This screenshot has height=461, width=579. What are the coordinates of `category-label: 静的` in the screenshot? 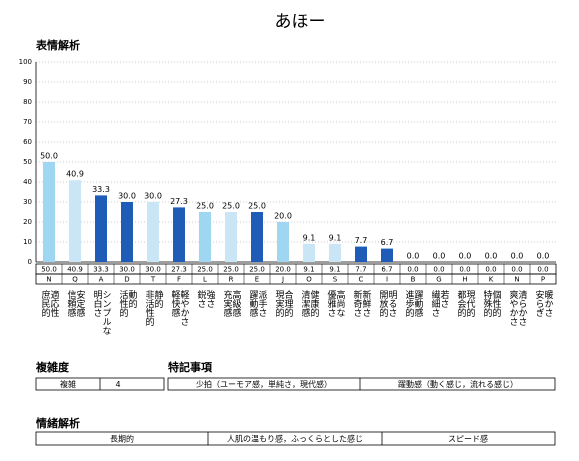 It's located at (158, 299).